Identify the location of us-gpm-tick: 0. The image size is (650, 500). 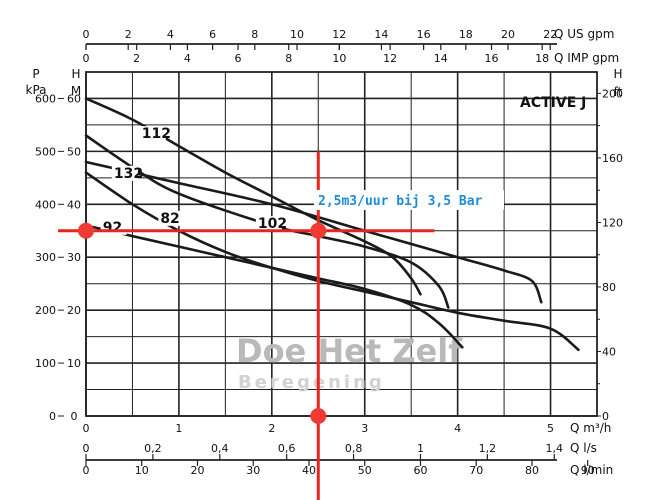
(86, 34).